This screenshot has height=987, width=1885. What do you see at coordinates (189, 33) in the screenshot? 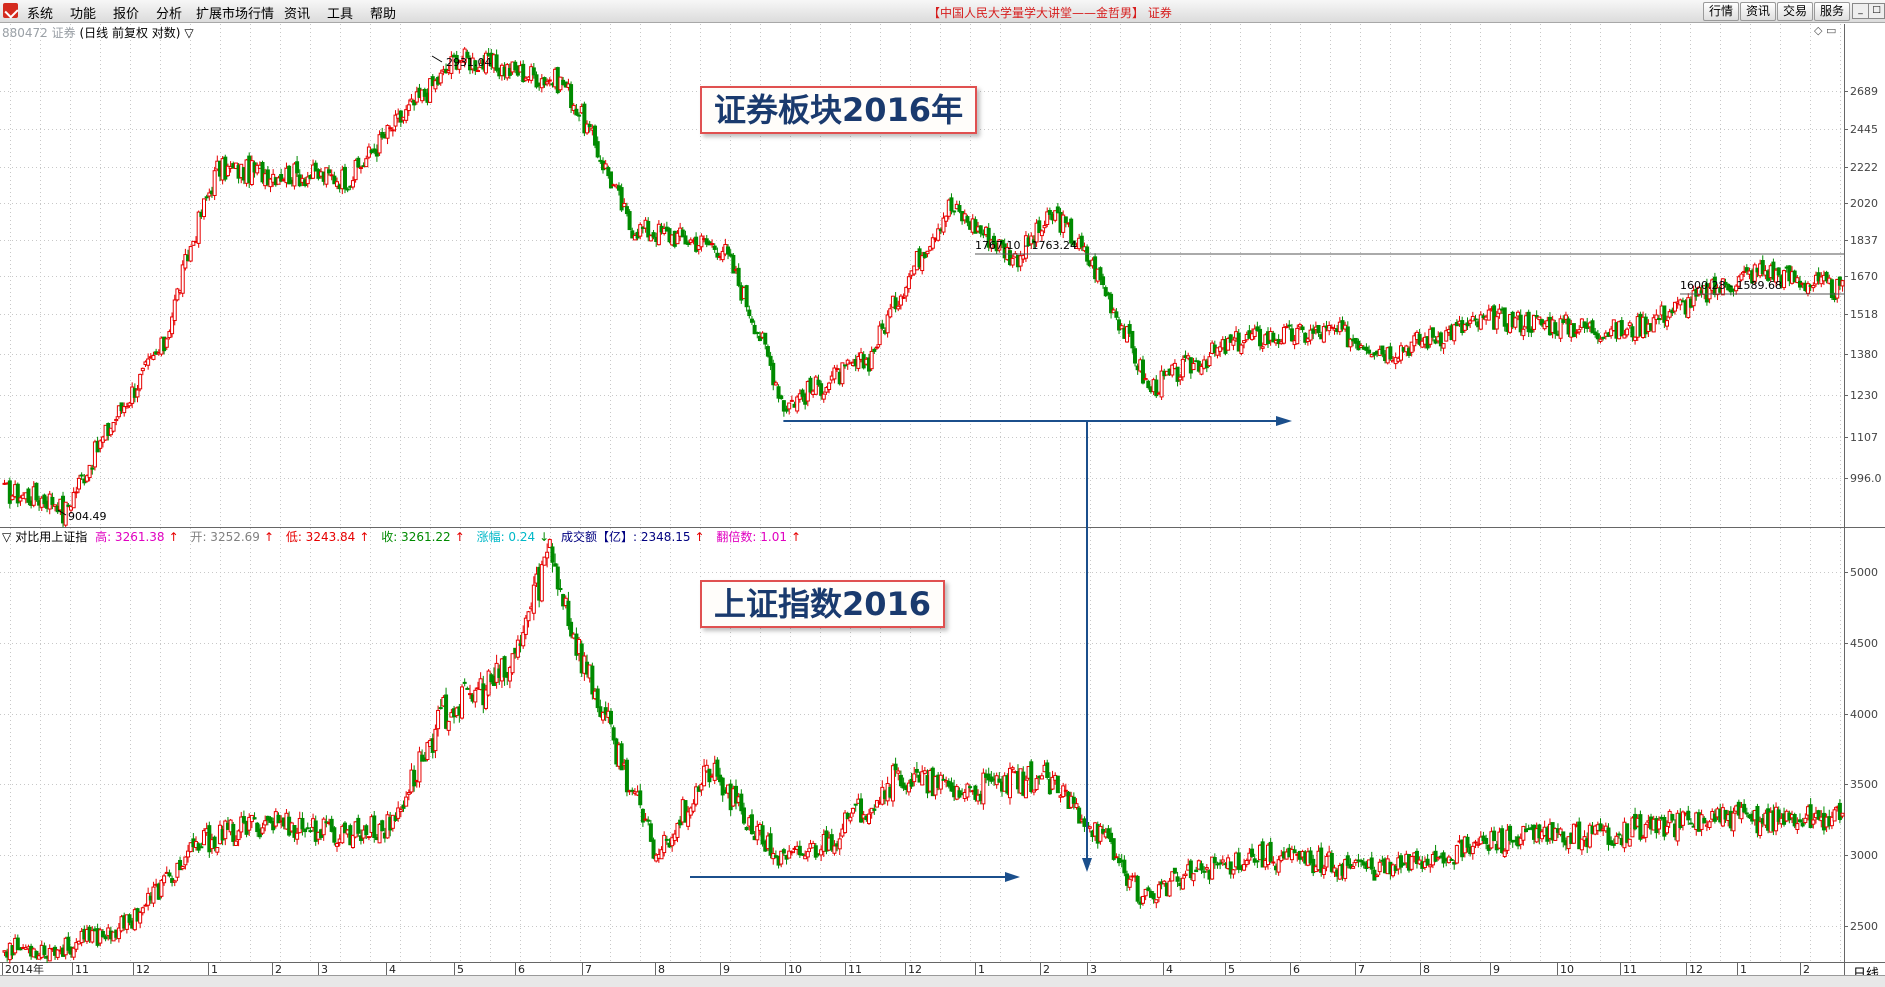
I see `dropdown-icon: ▽` at bounding box center [189, 33].